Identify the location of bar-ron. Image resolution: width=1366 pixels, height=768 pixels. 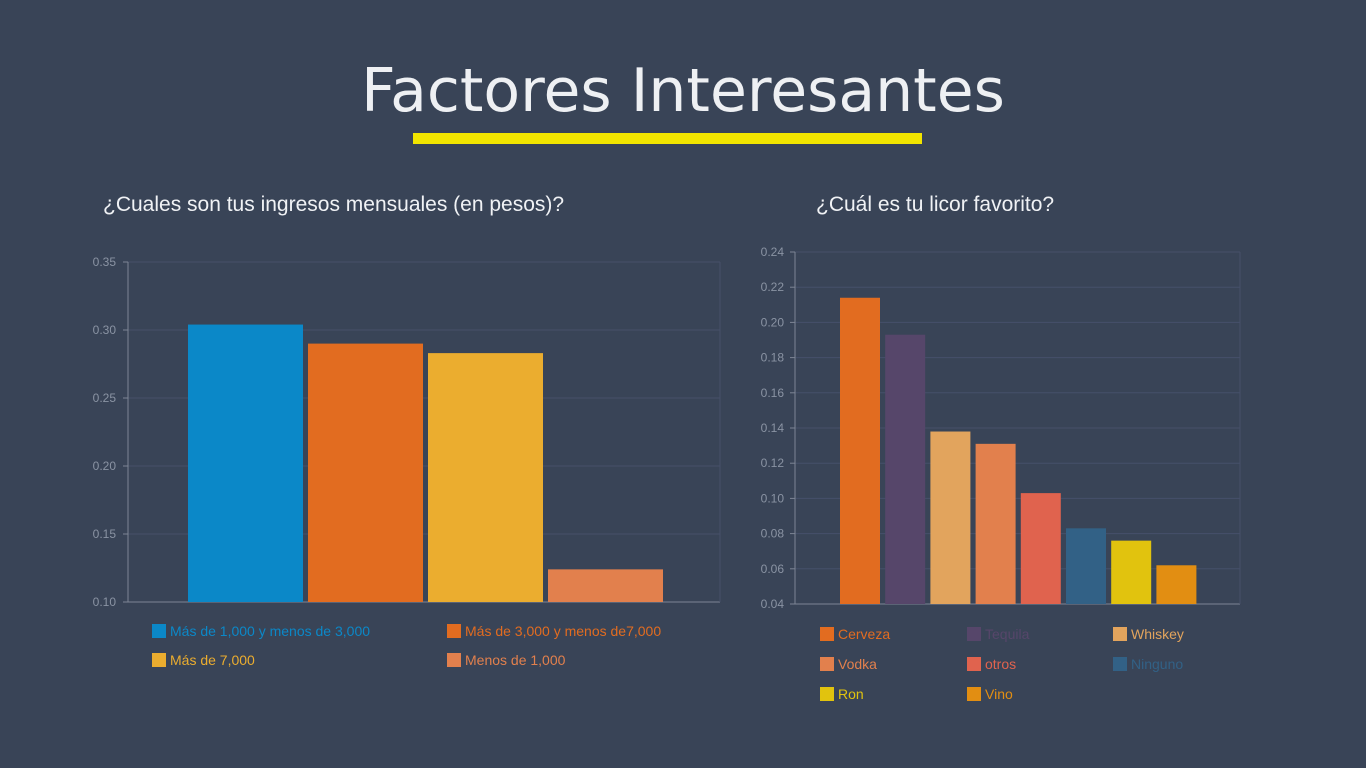
(1131, 572).